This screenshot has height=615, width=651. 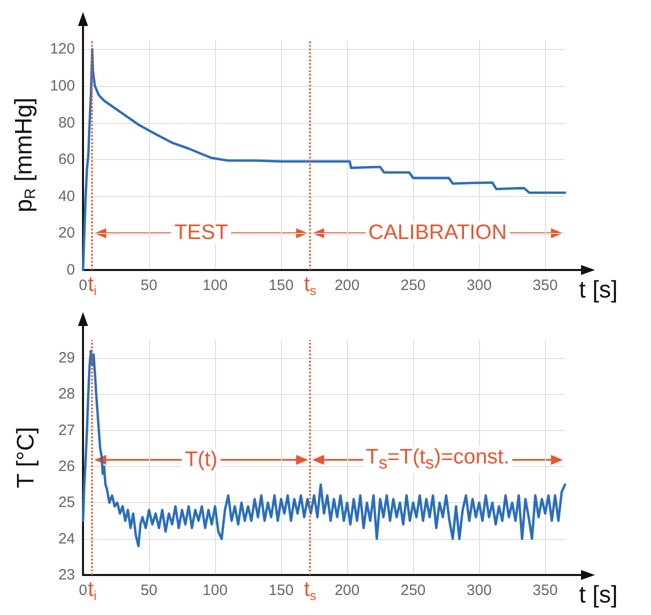 I want to click on y-axis-title: pR [mmHg], so click(x=24, y=155).